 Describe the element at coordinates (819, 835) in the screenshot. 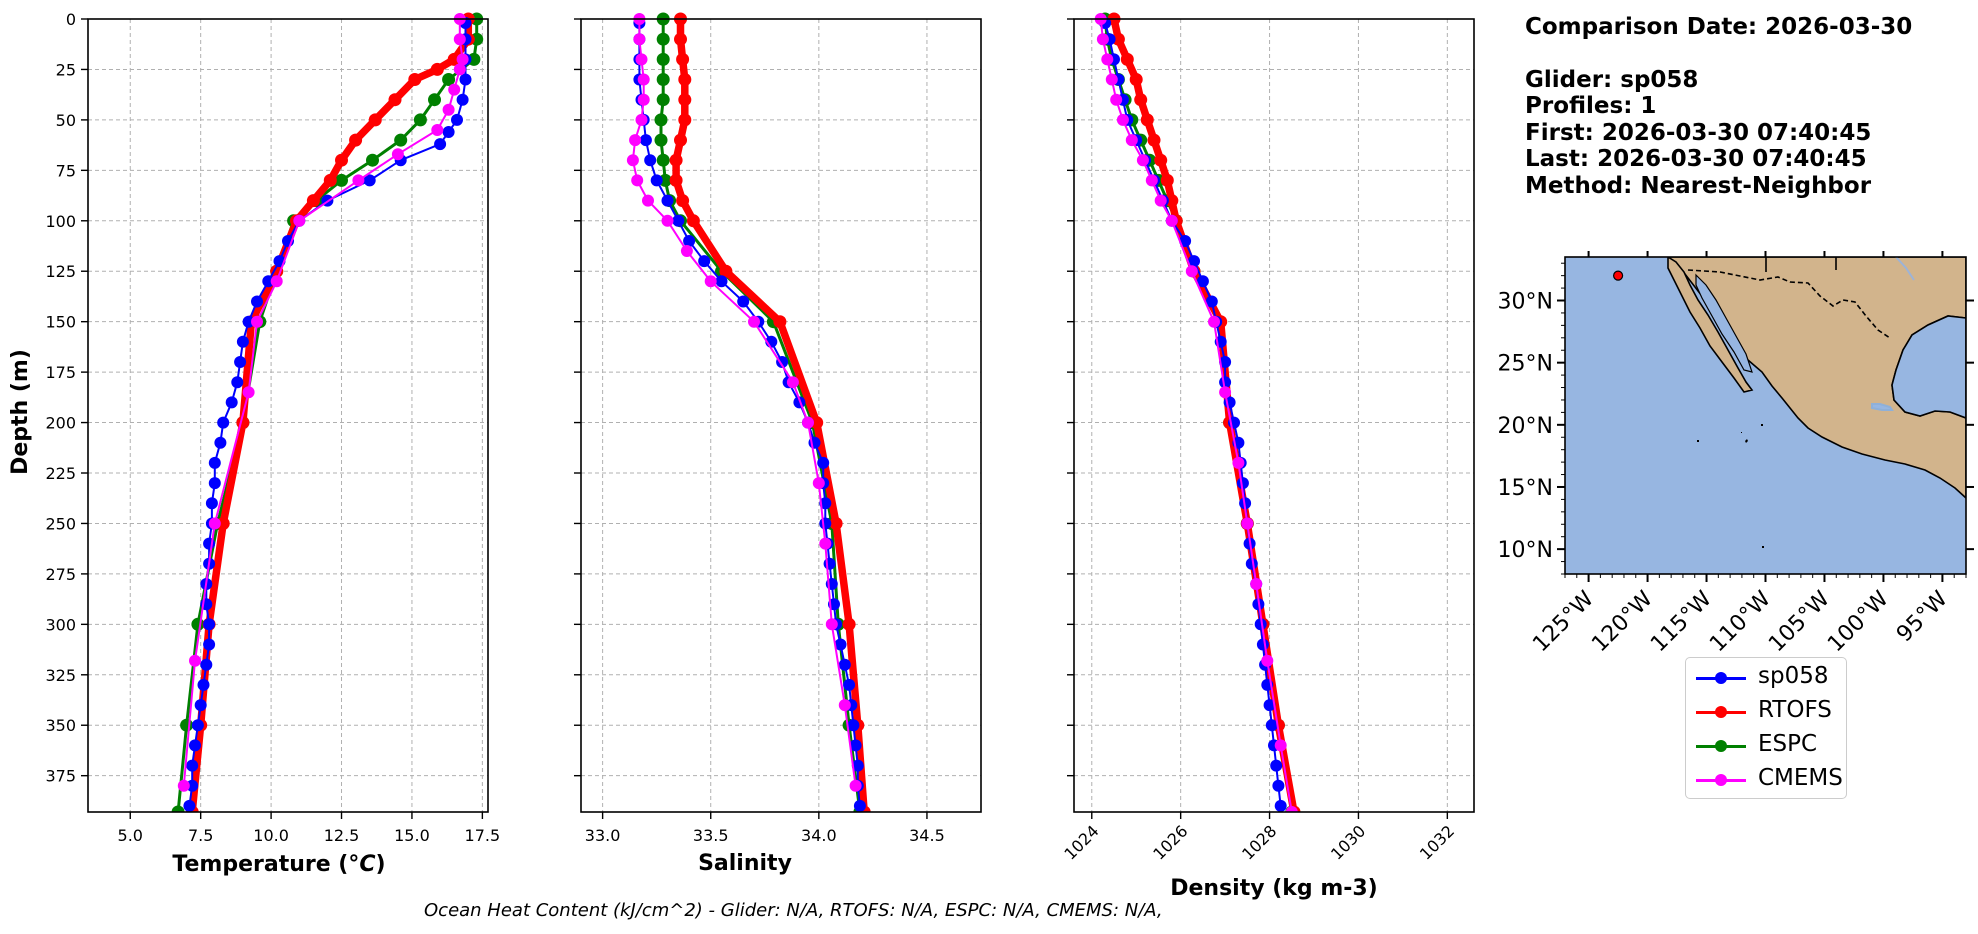

I see `x-tick-label: 34.0` at that location.